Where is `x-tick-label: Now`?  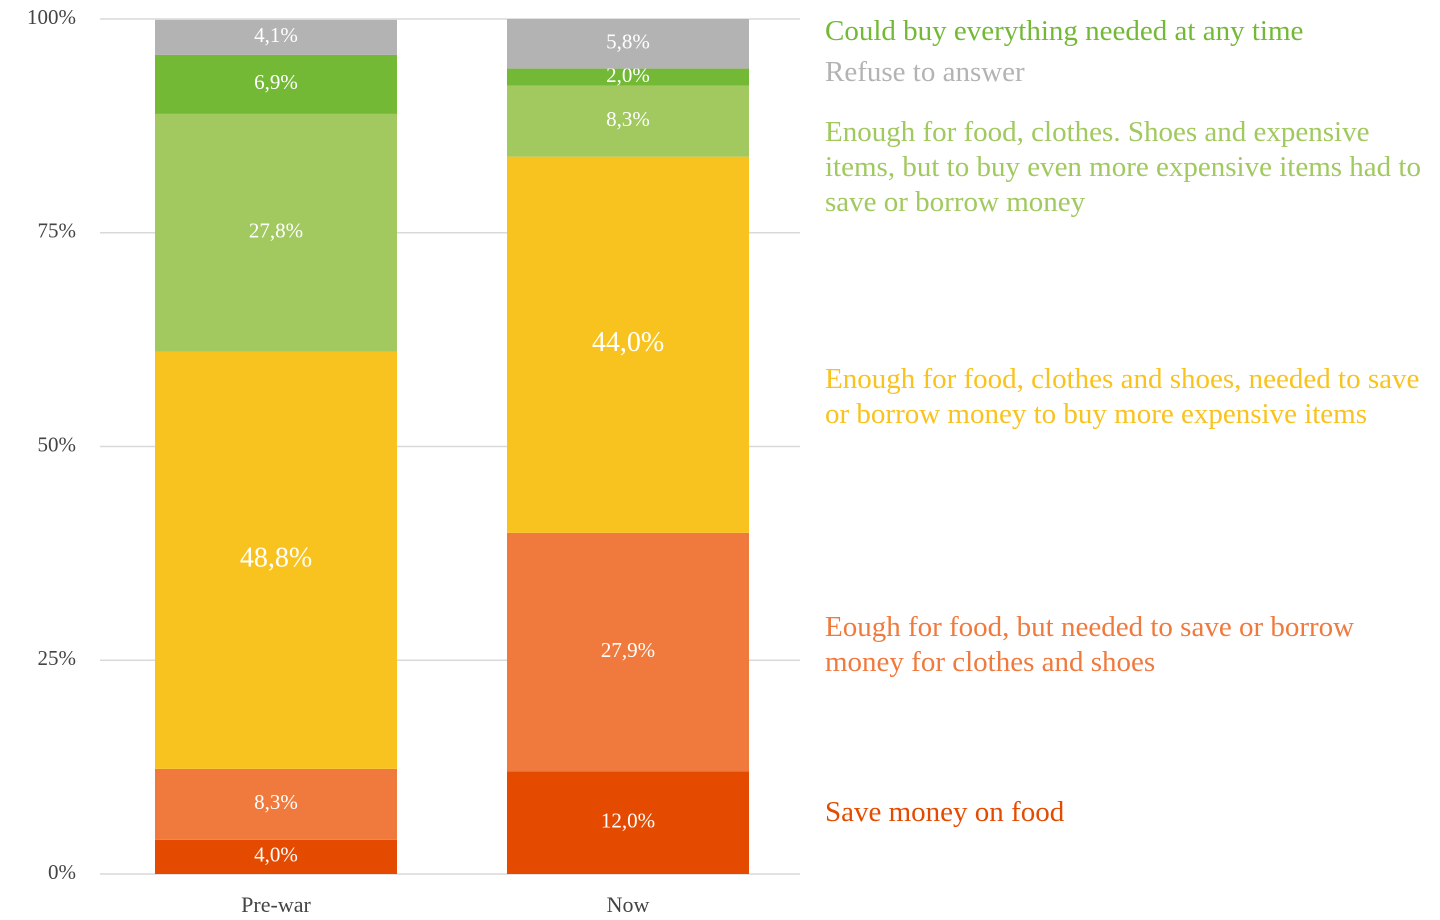 x-tick-label: Now is located at coordinates (628, 904).